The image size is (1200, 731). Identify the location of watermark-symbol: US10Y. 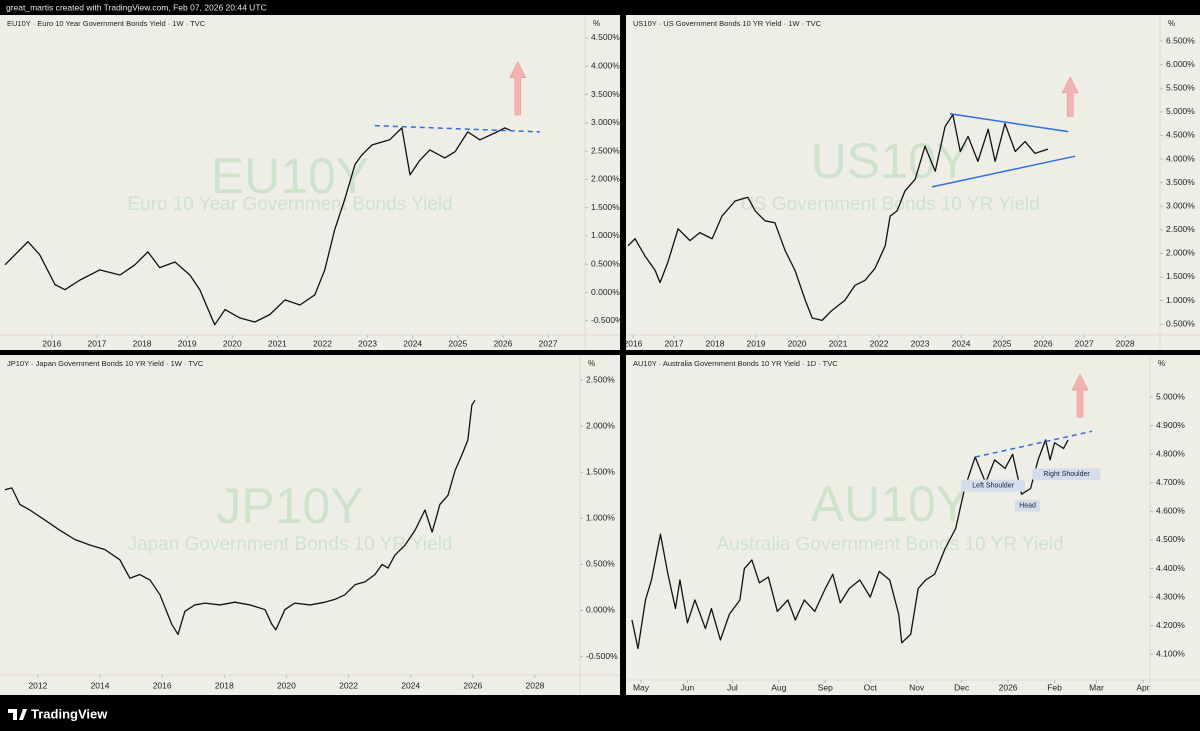
(890, 161).